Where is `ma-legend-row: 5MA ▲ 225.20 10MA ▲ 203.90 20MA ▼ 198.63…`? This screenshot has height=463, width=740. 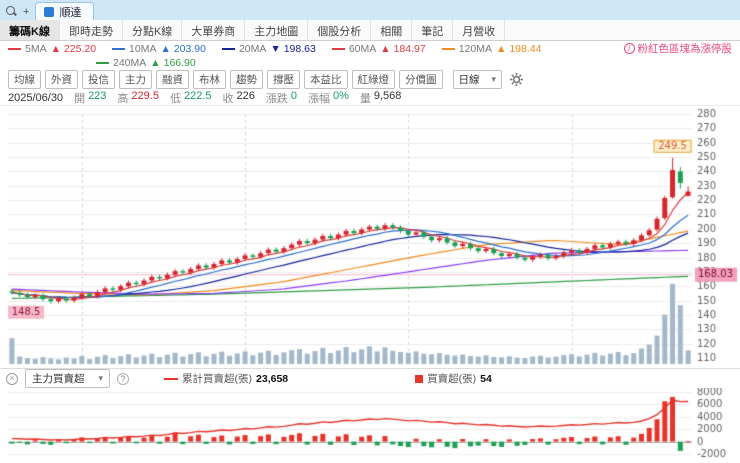 ma-legend-row: 5MA ▲ 225.20 10MA ▲ 203.90 20MA ▼ 198.63… is located at coordinates (370, 48).